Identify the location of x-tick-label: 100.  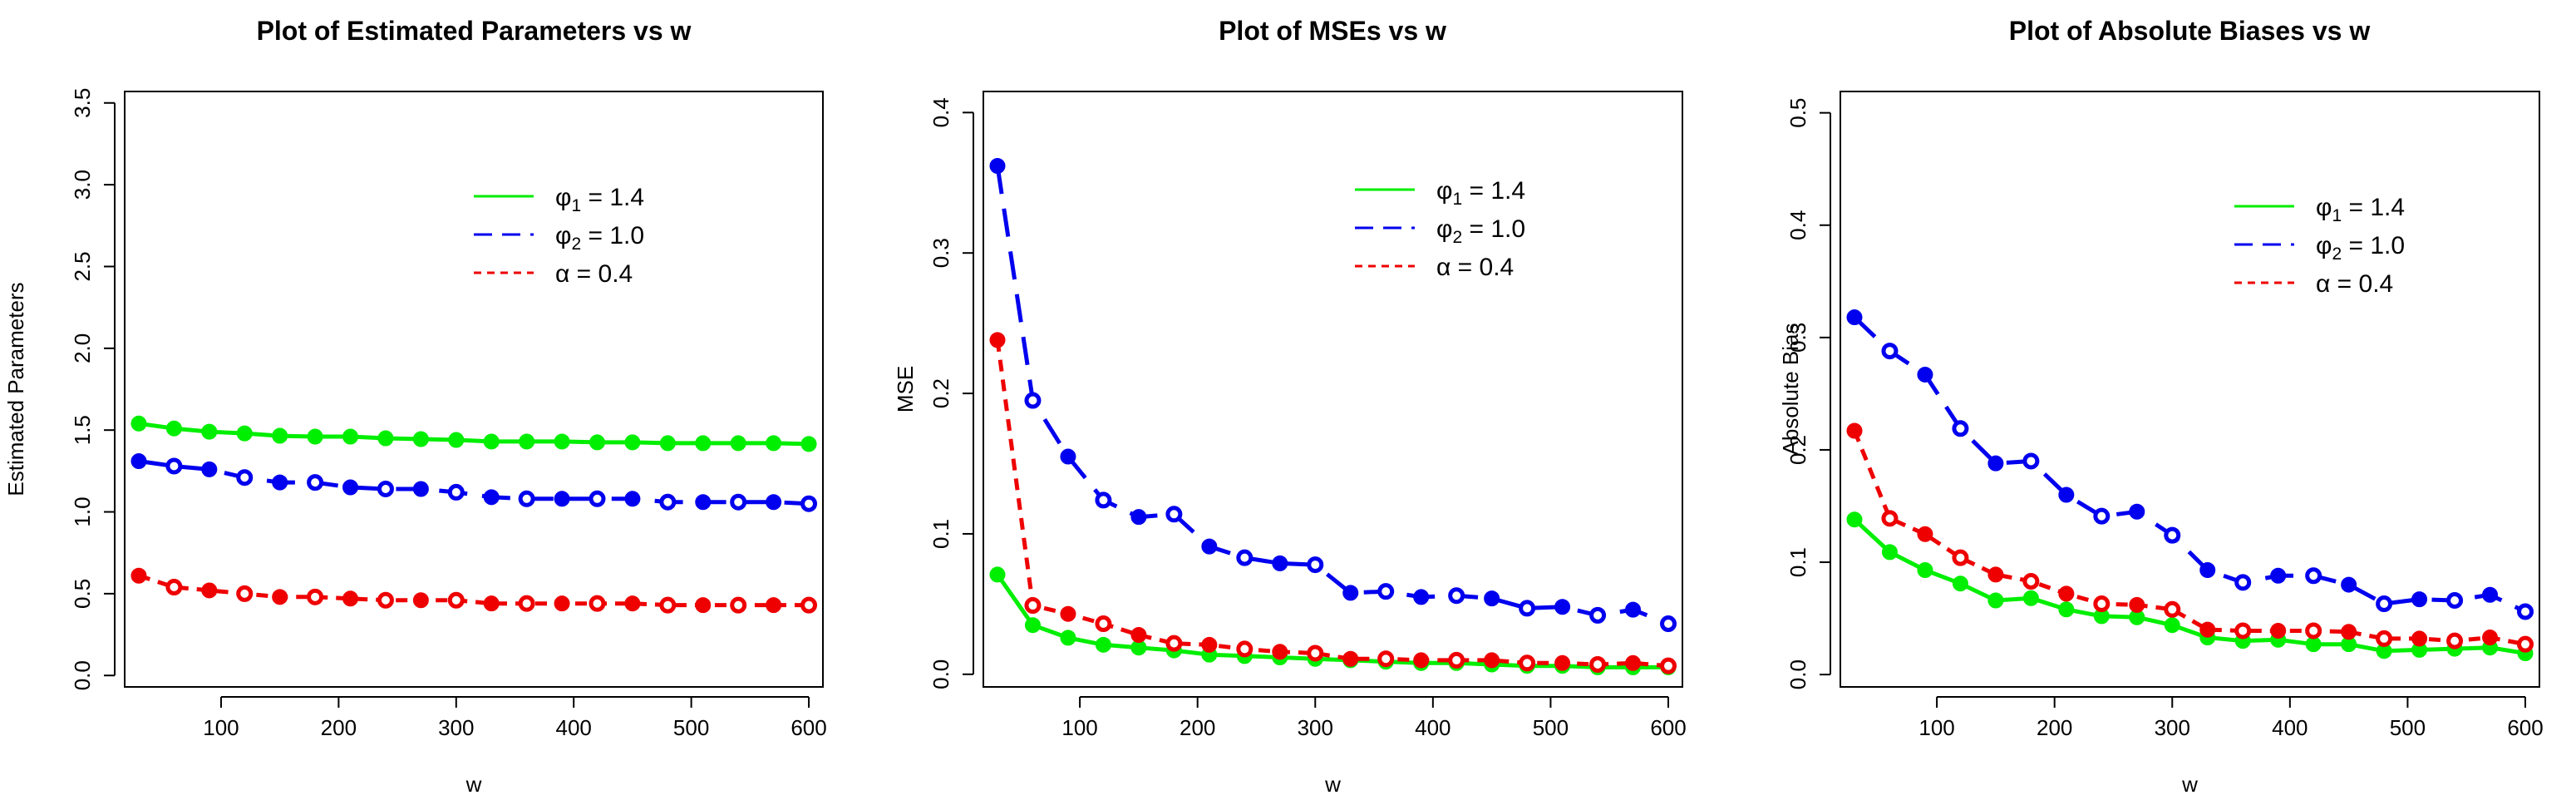
(1079, 727).